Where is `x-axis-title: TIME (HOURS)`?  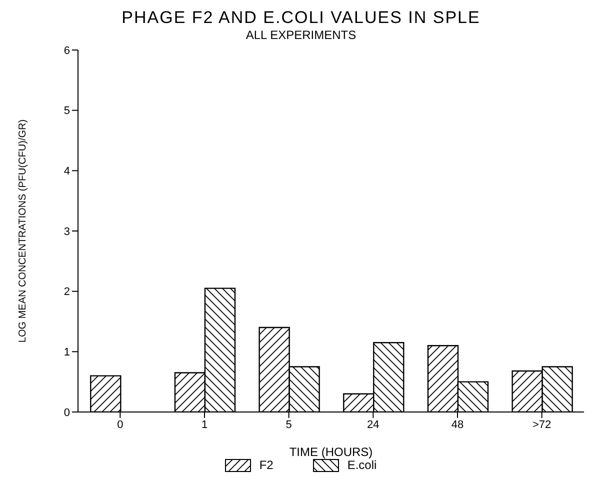 x-axis-title: TIME (HOURS) is located at coordinates (331, 452).